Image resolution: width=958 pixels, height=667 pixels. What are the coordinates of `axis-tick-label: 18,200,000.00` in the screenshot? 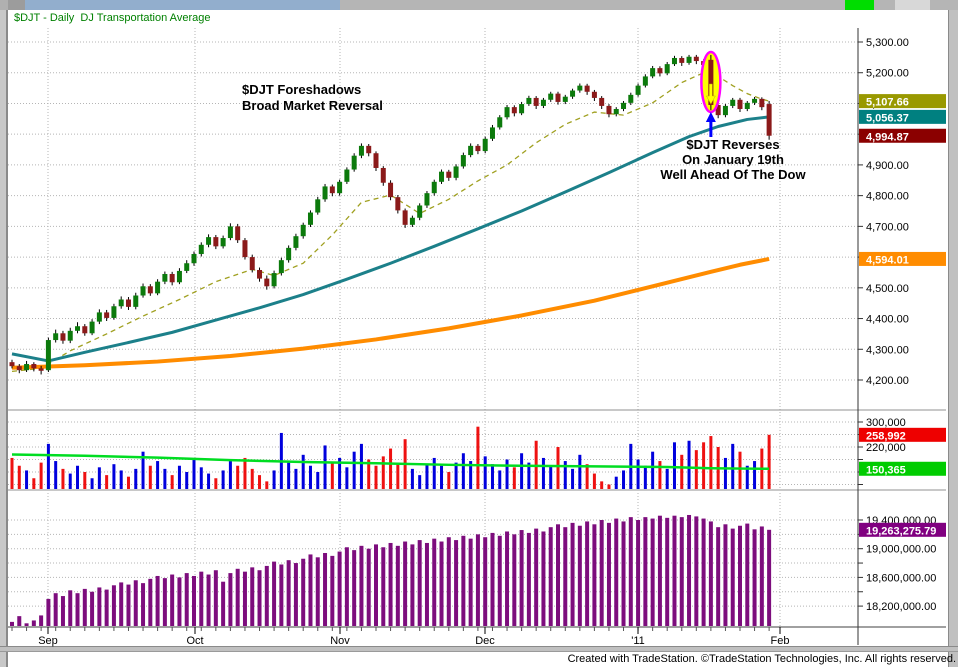 It's located at (901, 607).